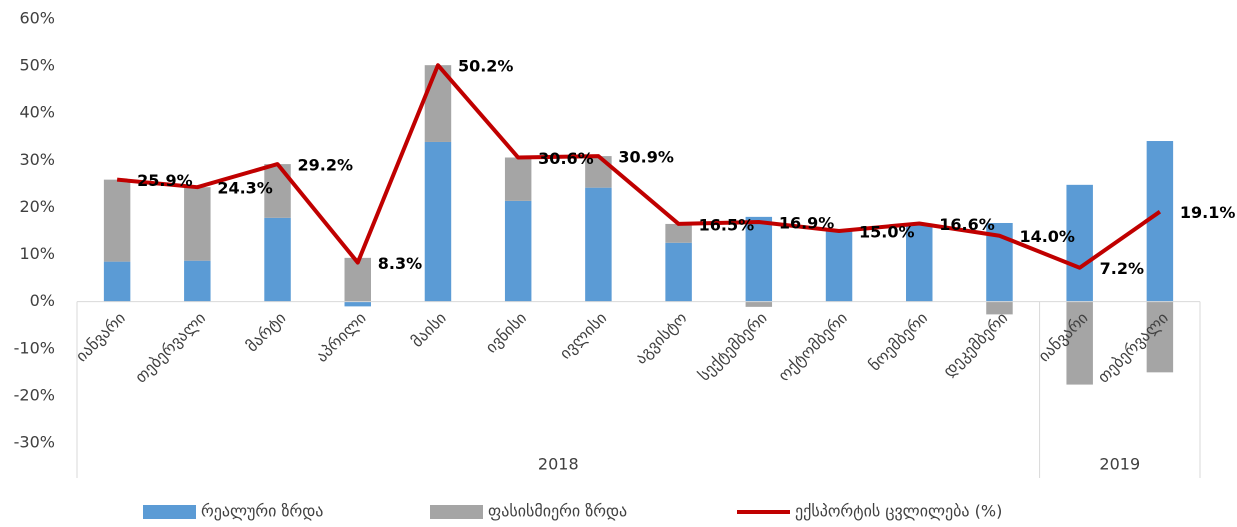 Image resolution: width=1237 pixels, height=527 pixels. Describe the element at coordinates (165, 180) in the screenshot. I see `data-label: 25.9%` at that location.